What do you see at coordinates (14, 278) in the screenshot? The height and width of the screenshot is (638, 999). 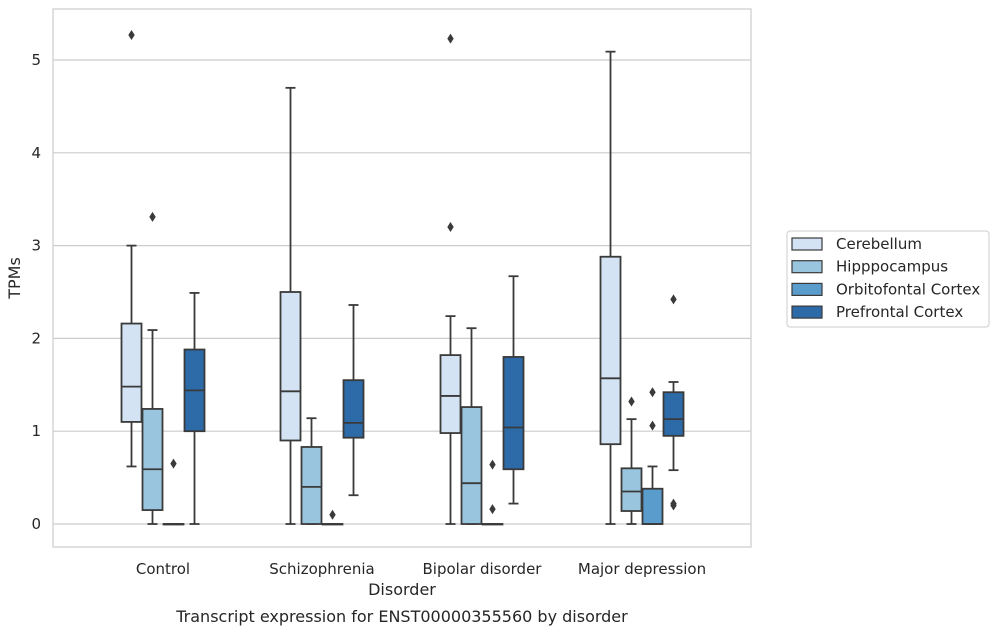 I see `y-axis-label: TPMs` at bounding box center [14, 278].